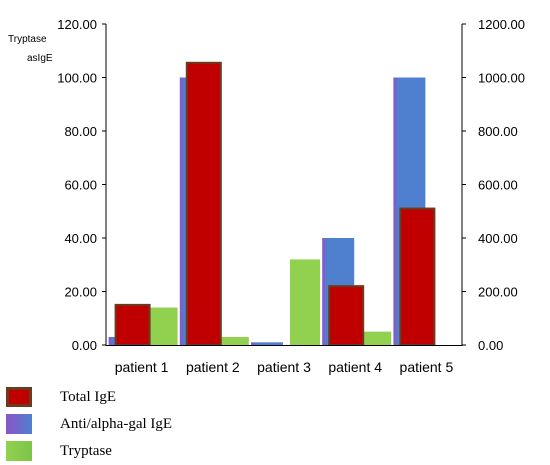 This screenshot has width=550, height=465. Describe the element at coordinates (86, 450) in the screenshot. I see `legend-label-tryptase: Tryptase` at that location.